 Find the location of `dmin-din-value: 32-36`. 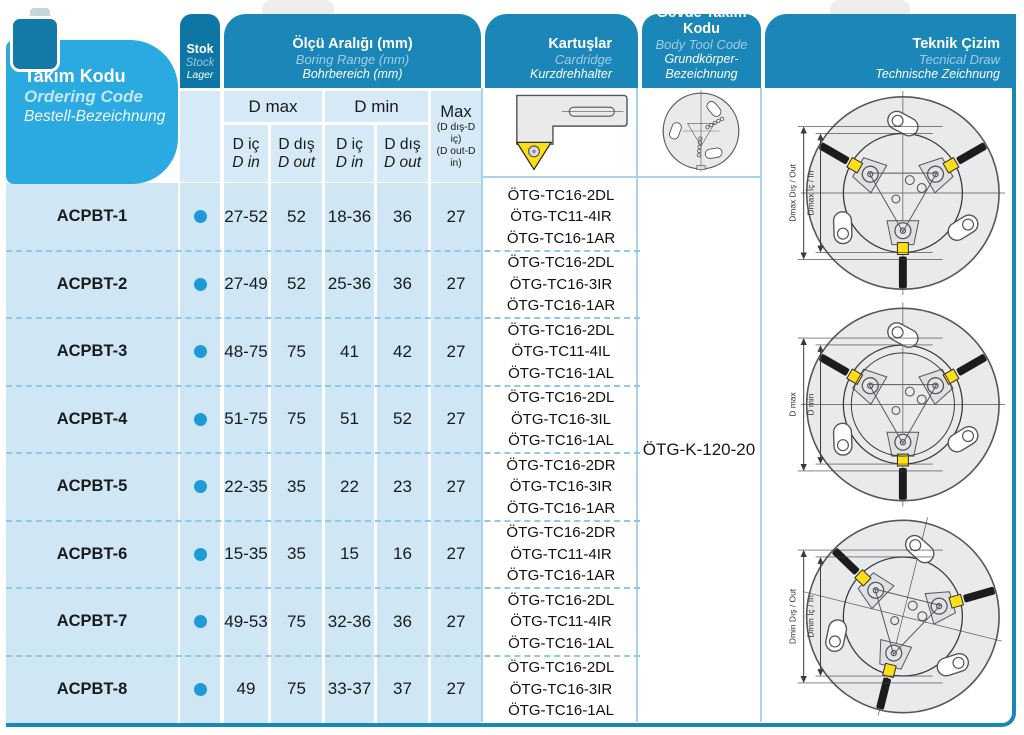

dmin-din-value: 32-36 is located at coordinates (349, 622).